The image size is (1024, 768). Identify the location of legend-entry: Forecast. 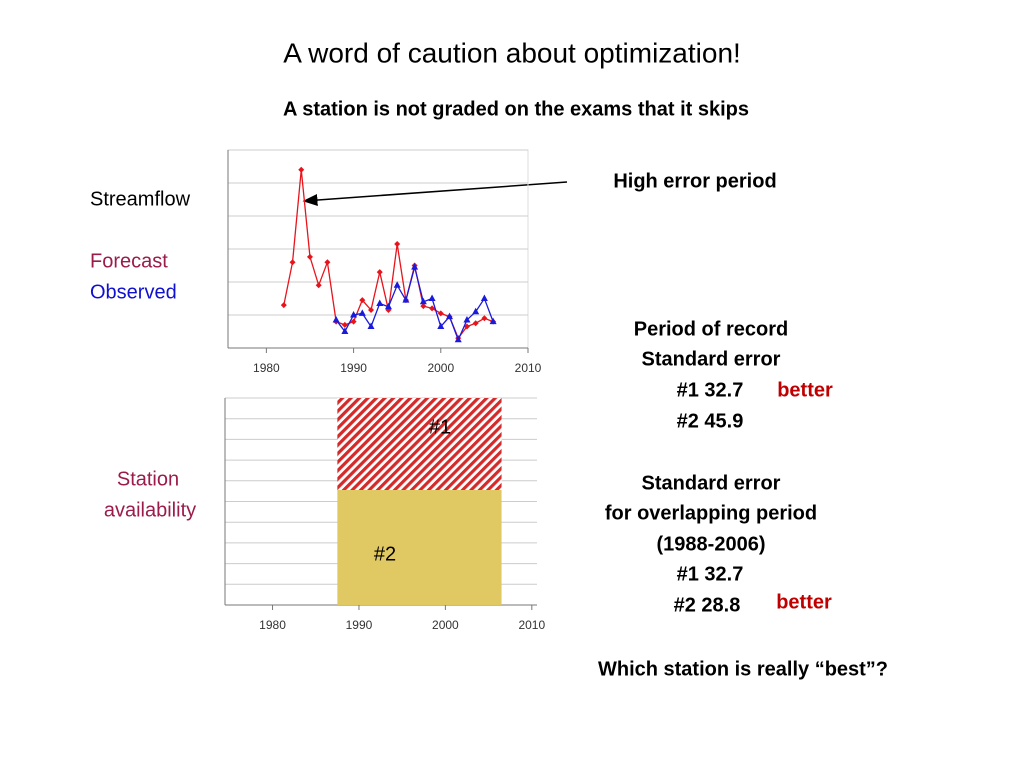
(129, 261).